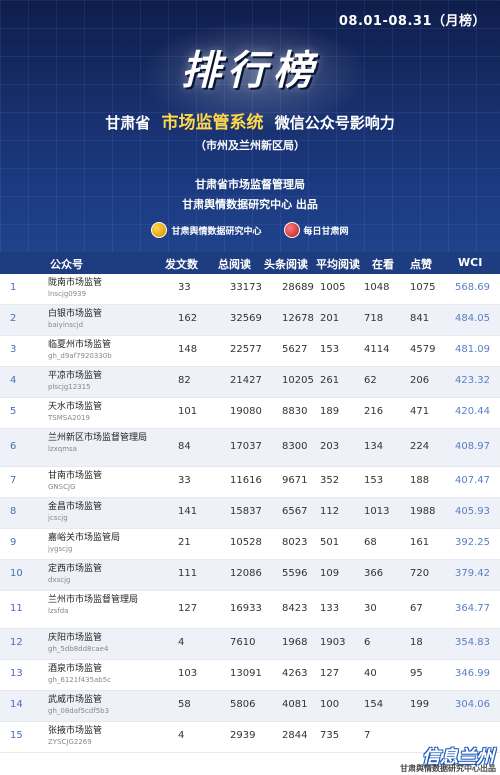 This screenshot has width=500, height=775. I want to click on rank: 7, so click(13, 480).